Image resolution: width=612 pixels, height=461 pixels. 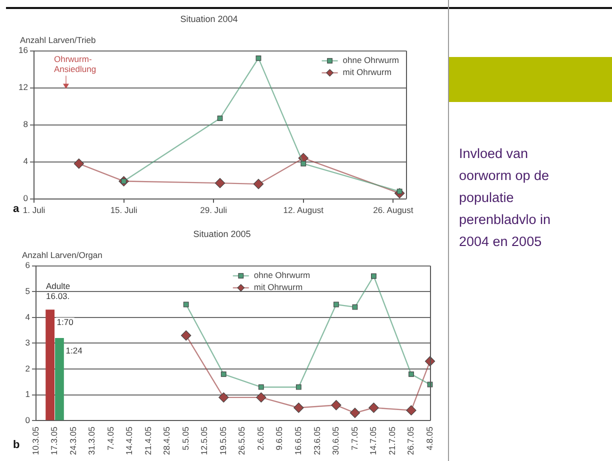 I want to click on x-tick-label: 26. August, so click(x=393, y=210).